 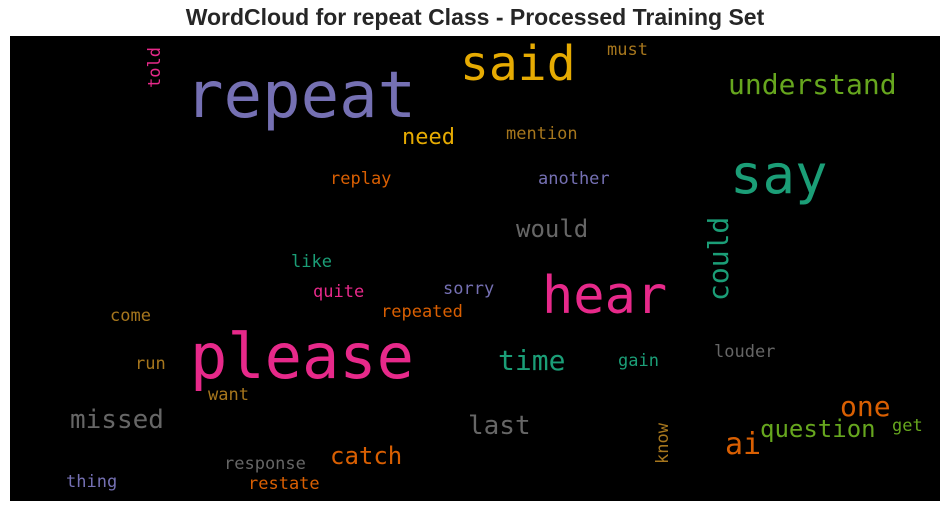 I want to click on word-told: told, so click(x=155, y=67).